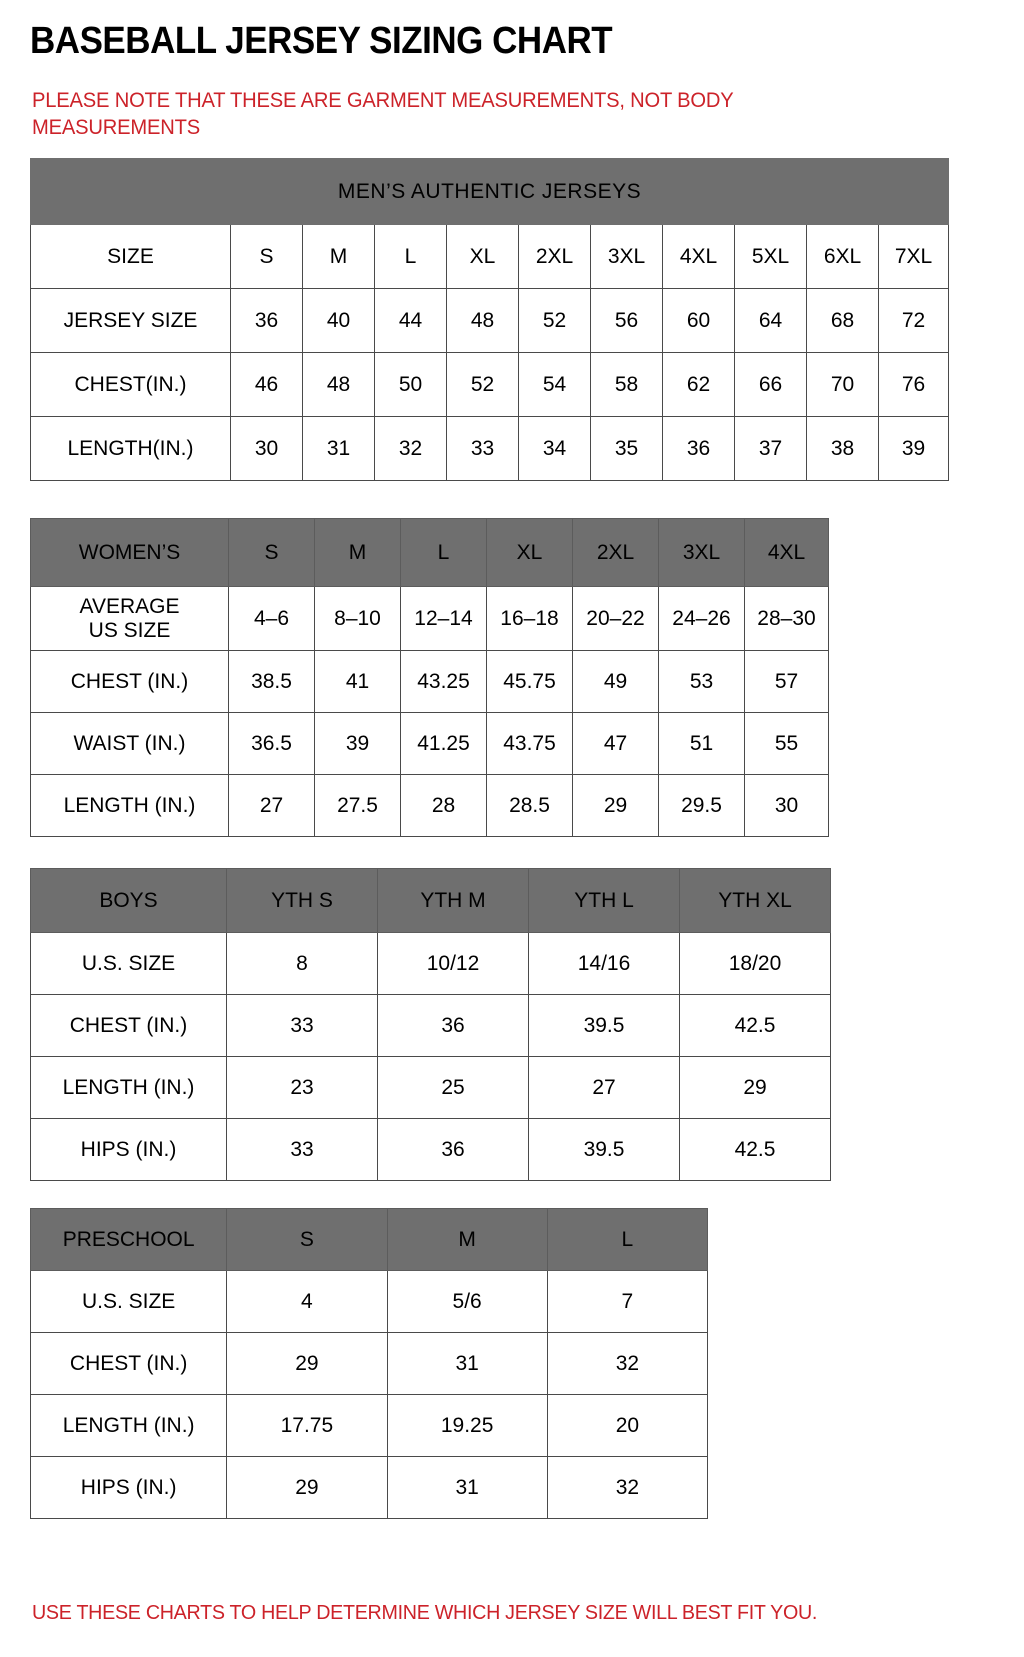 This screenshot has width=1024, height=1657. Describe the element at coordinates (842, 448) in the screenshot. I see `mens-value-cell: 38` at that location.